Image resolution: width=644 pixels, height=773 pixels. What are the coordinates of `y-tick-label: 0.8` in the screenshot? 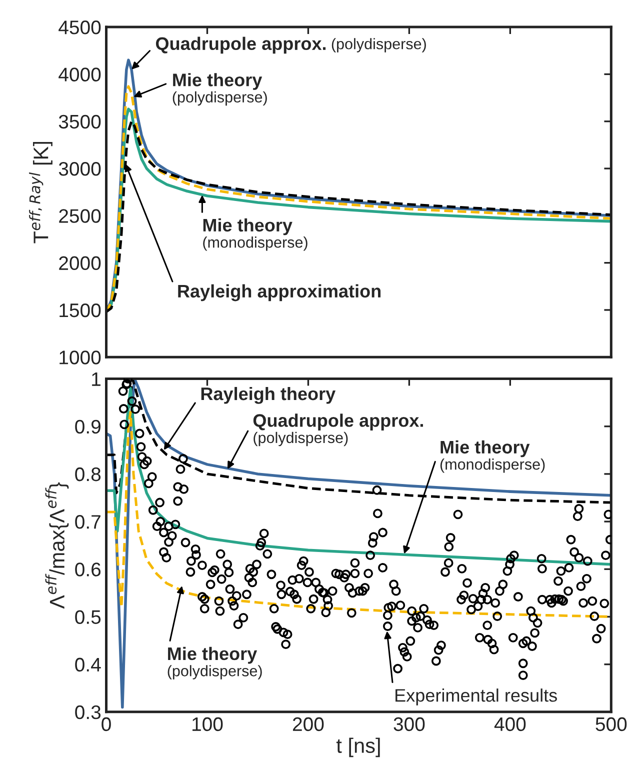 It's located at (88, 474).